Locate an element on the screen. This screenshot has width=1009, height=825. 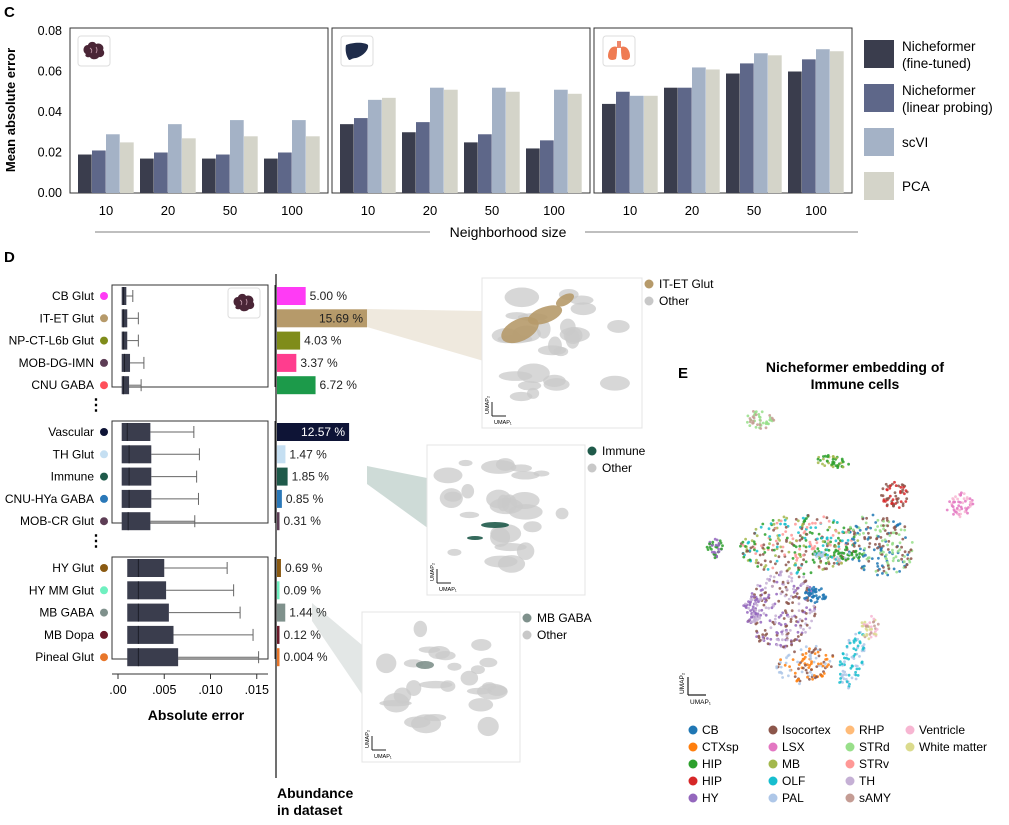
e-legend-label: Isocortex is located at coordinates (806, 730).